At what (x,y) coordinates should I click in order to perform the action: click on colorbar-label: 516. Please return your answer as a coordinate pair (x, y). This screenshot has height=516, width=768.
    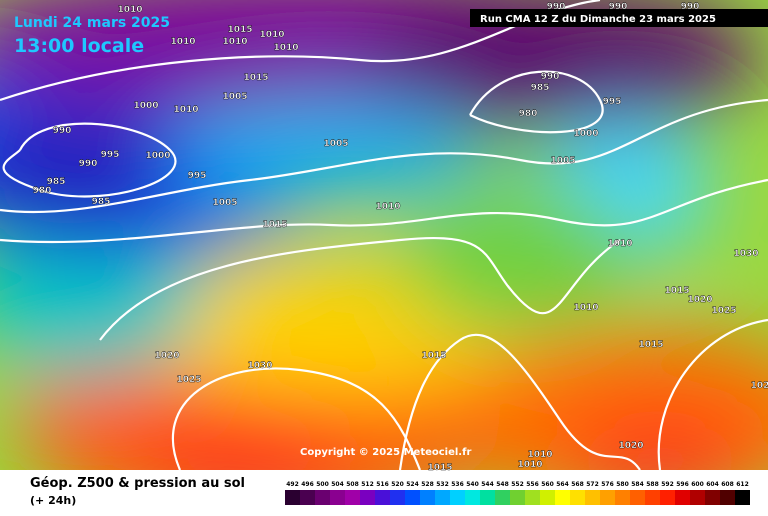
    Looking at the image, I should click on (382, 484).